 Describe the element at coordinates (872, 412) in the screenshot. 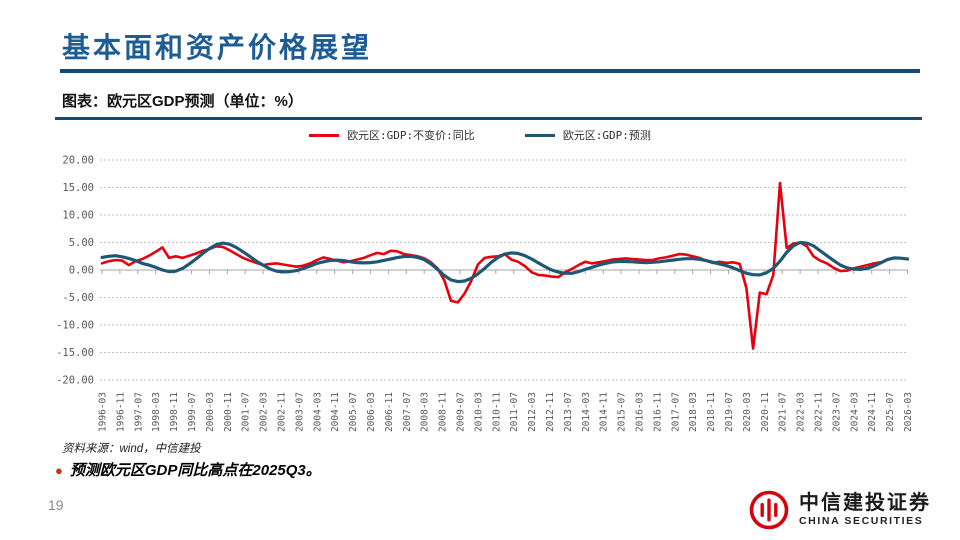

I see `x-axis-label: 2024-11` at that location.